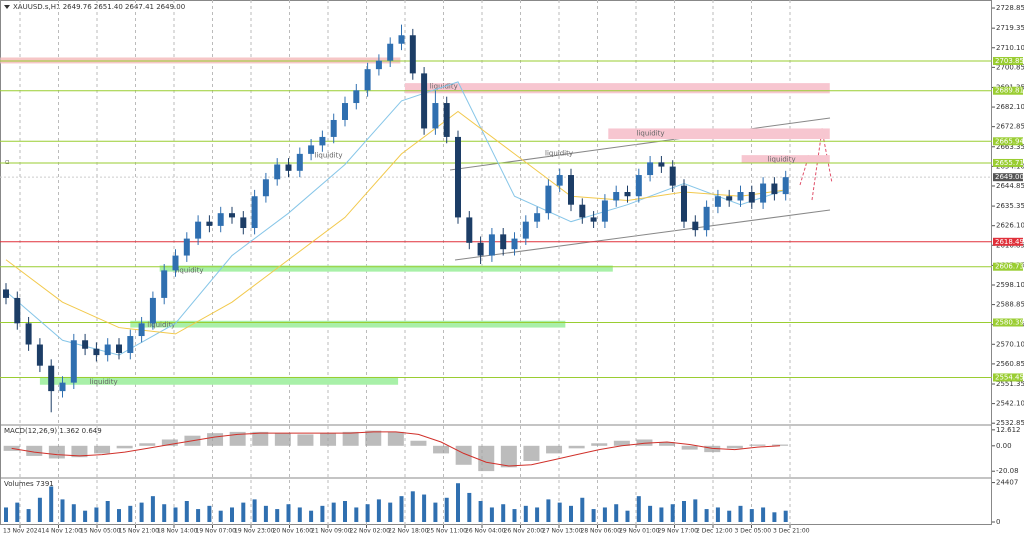  I want to click on volume-label: Volumes 7391, so click(29, 484).